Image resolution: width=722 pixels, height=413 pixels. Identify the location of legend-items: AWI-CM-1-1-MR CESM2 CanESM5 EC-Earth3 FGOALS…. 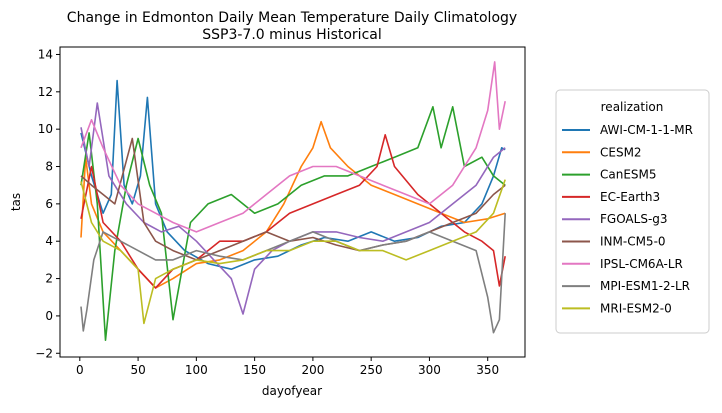
(627, 219).